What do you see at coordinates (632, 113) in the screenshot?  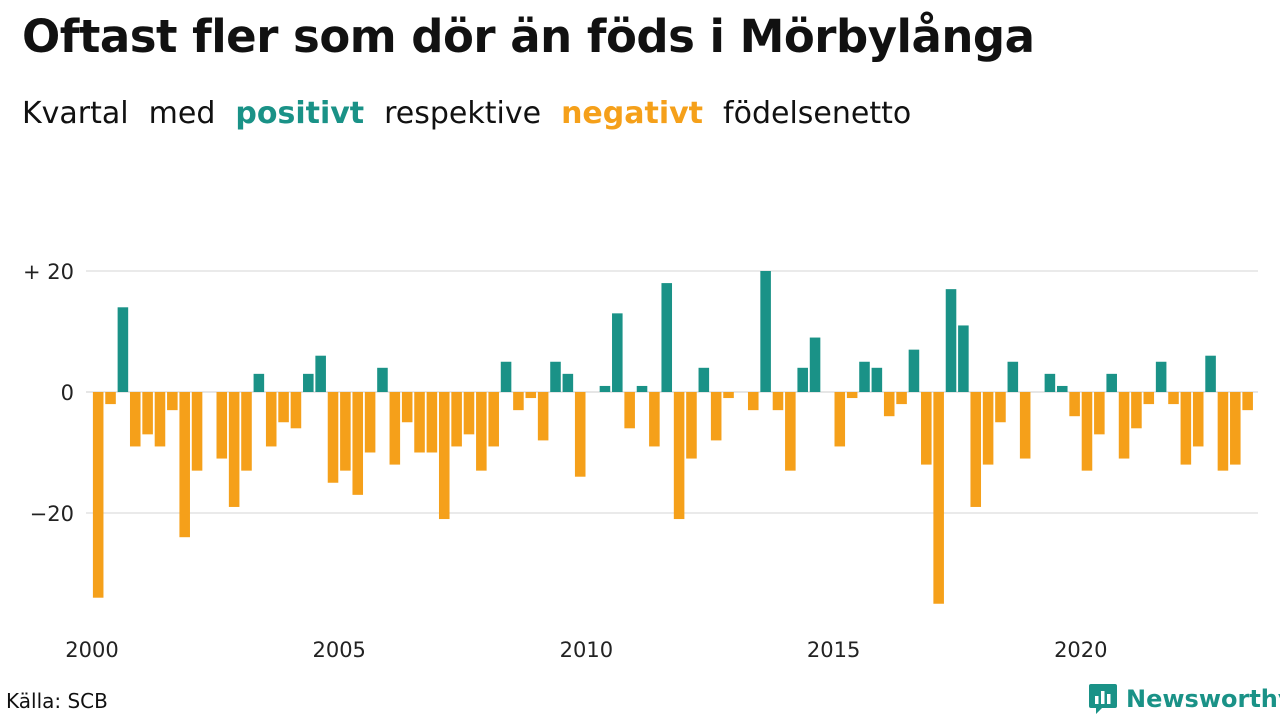 I see `legend-negative: negativt` at bounding box center [632, 113].